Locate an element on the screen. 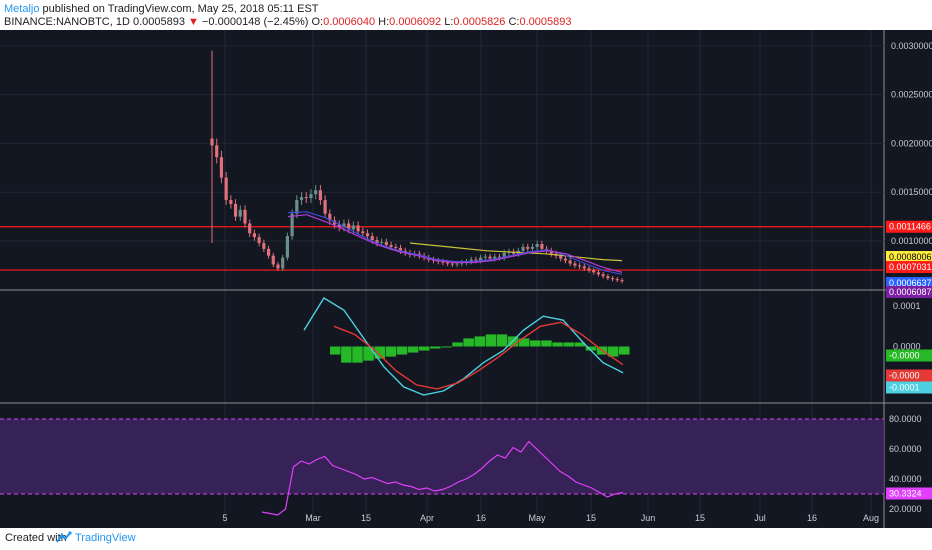  x-tick-label: Apr is located at coordinates (427, 518).